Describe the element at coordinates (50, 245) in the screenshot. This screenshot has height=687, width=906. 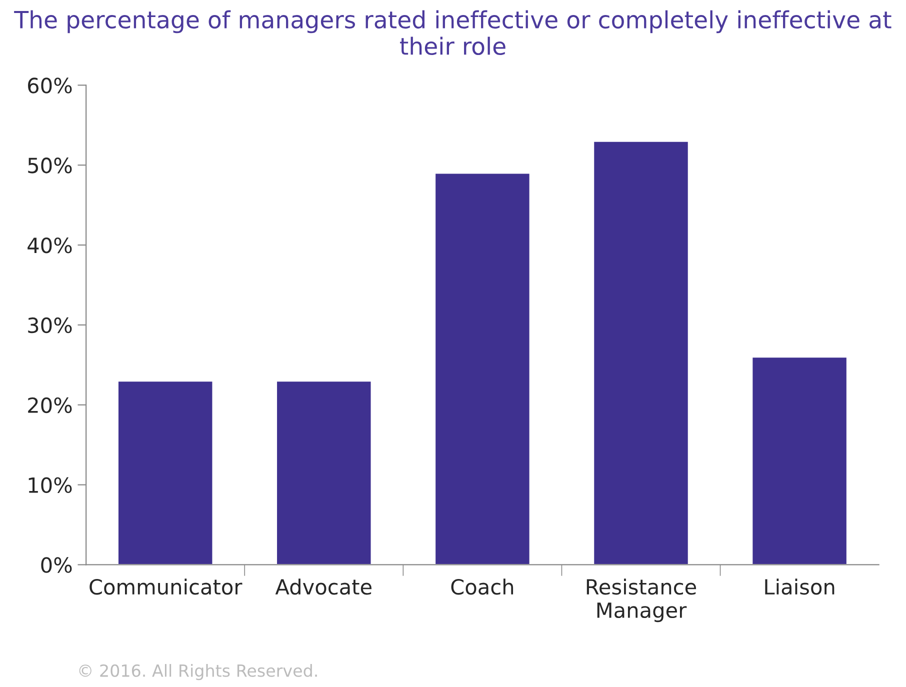
I see `y-tick-label: 40%` at that location.